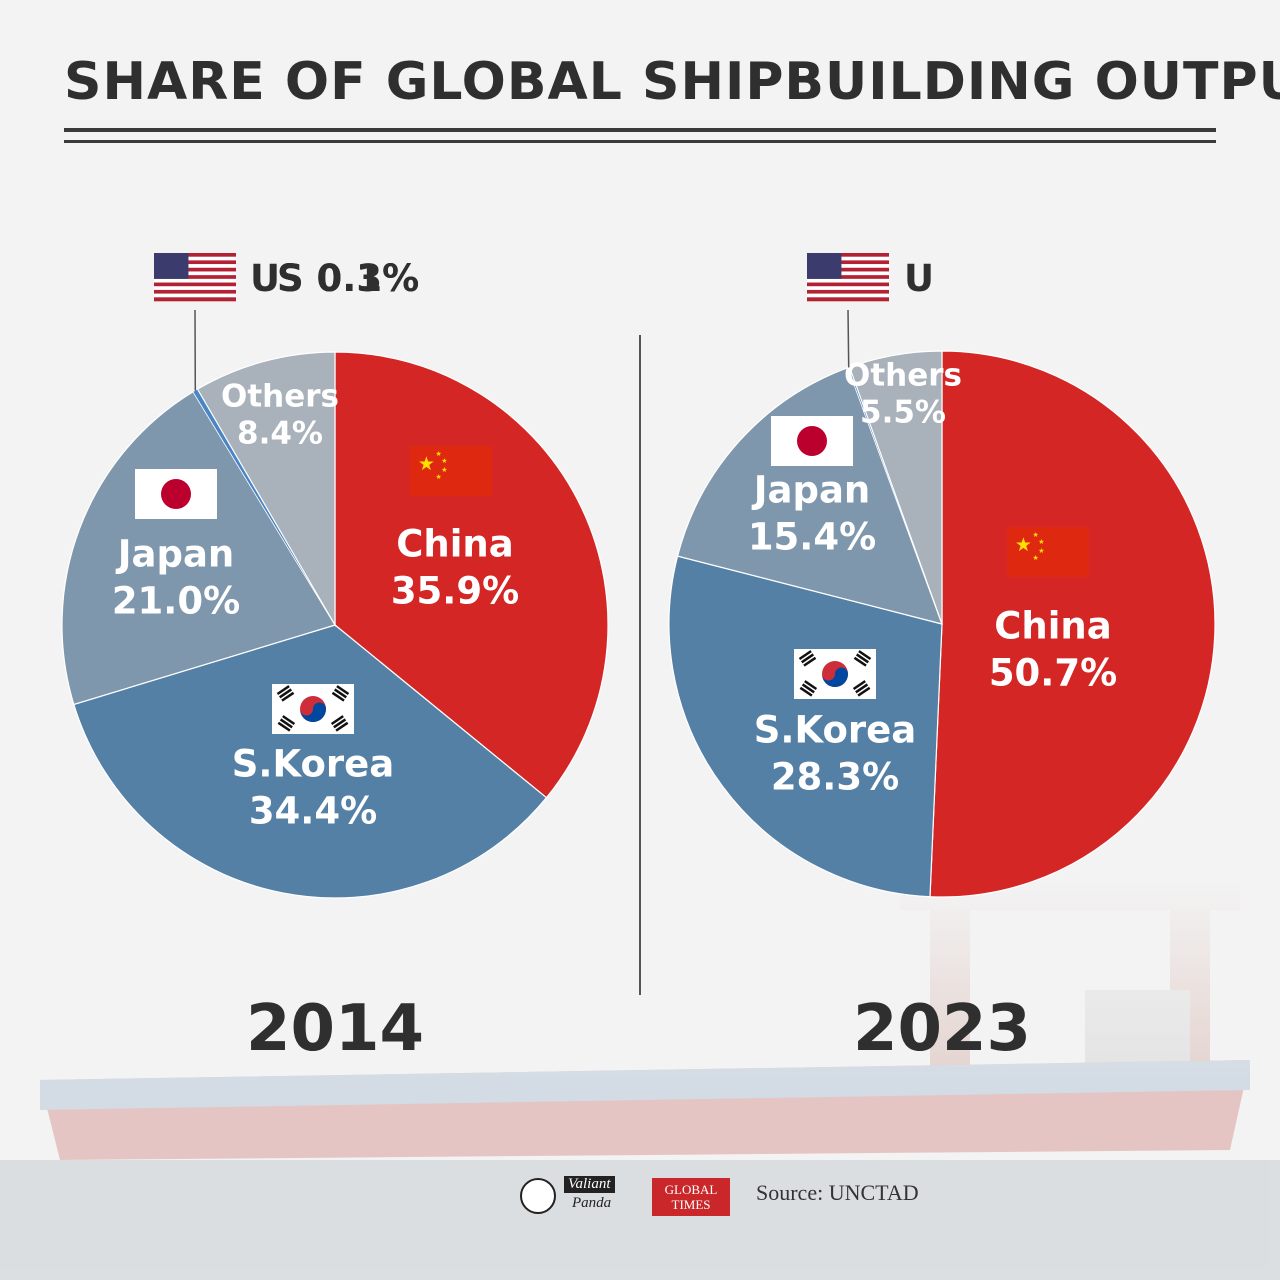  I want to click on slice-others-2014, so click(266, 489).